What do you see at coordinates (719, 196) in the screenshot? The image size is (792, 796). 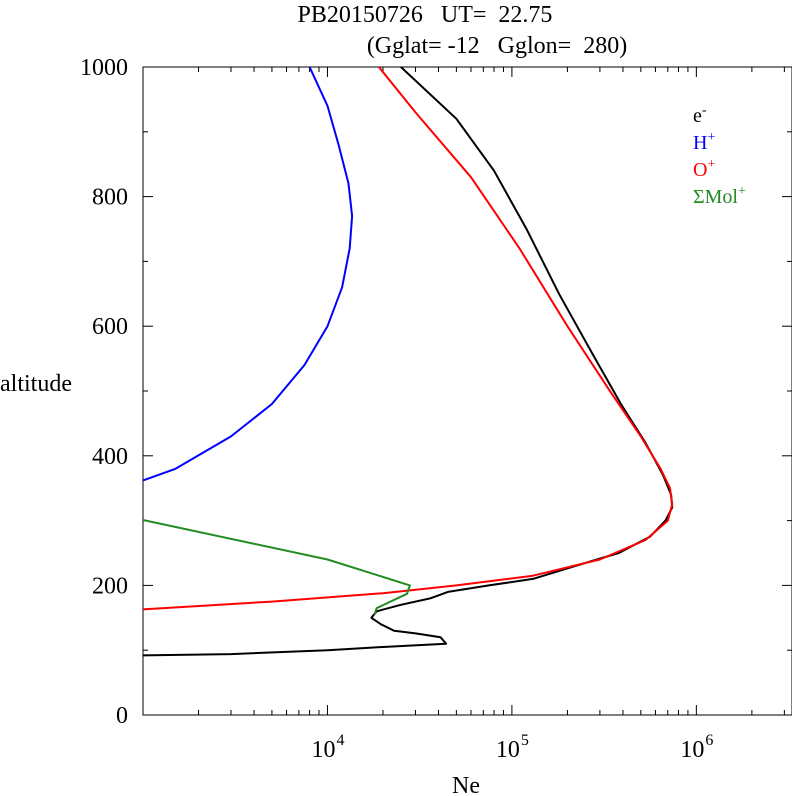 I see `legend-entry: ΣMol+` at bounding box center [719, 196].